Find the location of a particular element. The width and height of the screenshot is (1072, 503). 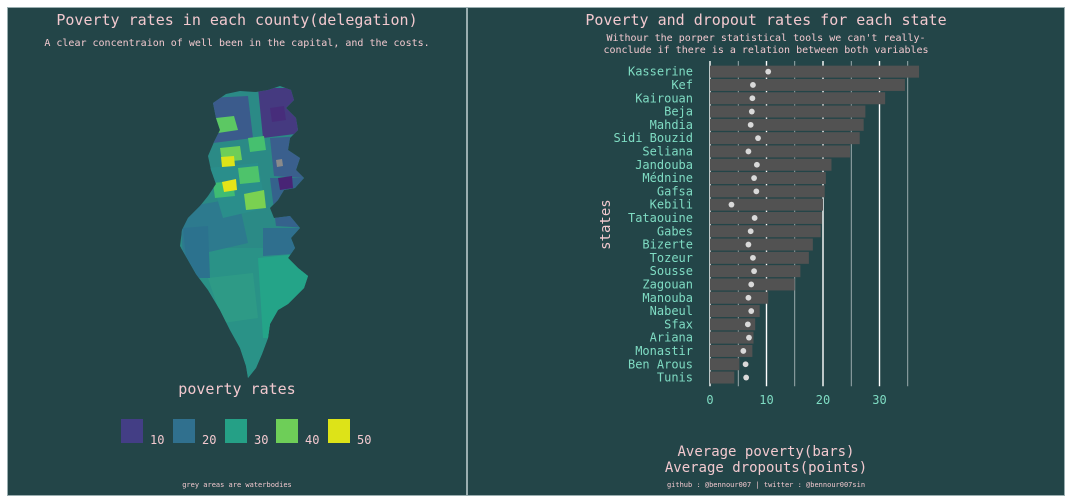

map-region-grey-water is located at coordinates (279, 163).